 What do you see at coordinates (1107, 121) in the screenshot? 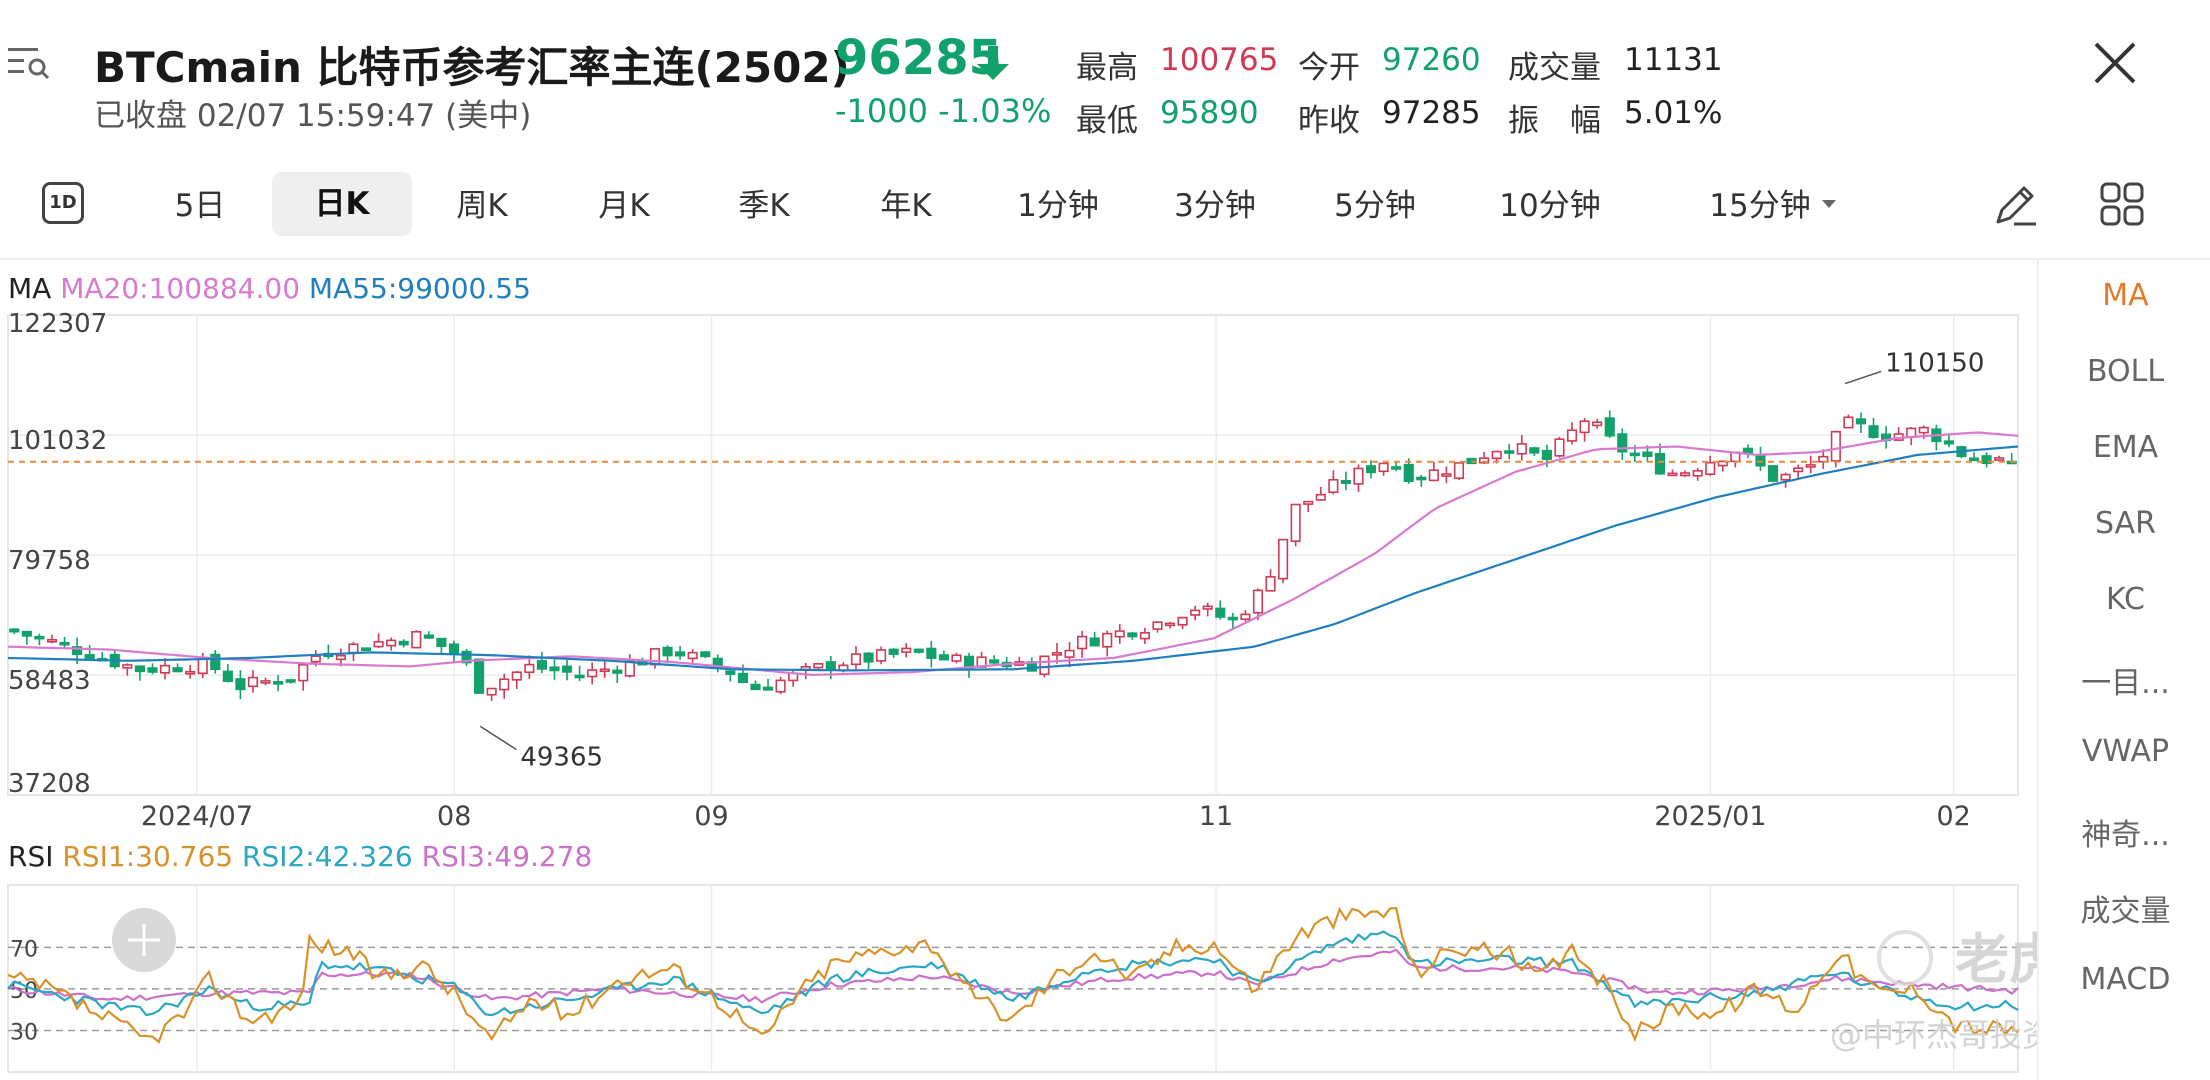
I see `stat-label: 最低` at bounding box center [1107, 121].